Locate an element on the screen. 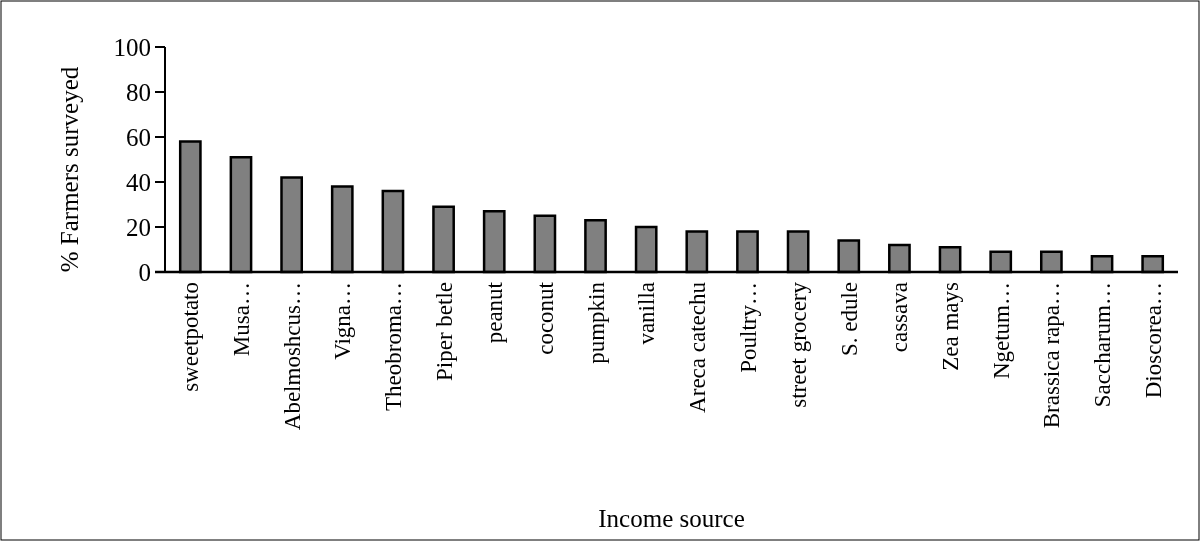 The width and height of the screenshot is (1200, 541). x-tick-label: Areca catechu is located at coordinates (697, 347).